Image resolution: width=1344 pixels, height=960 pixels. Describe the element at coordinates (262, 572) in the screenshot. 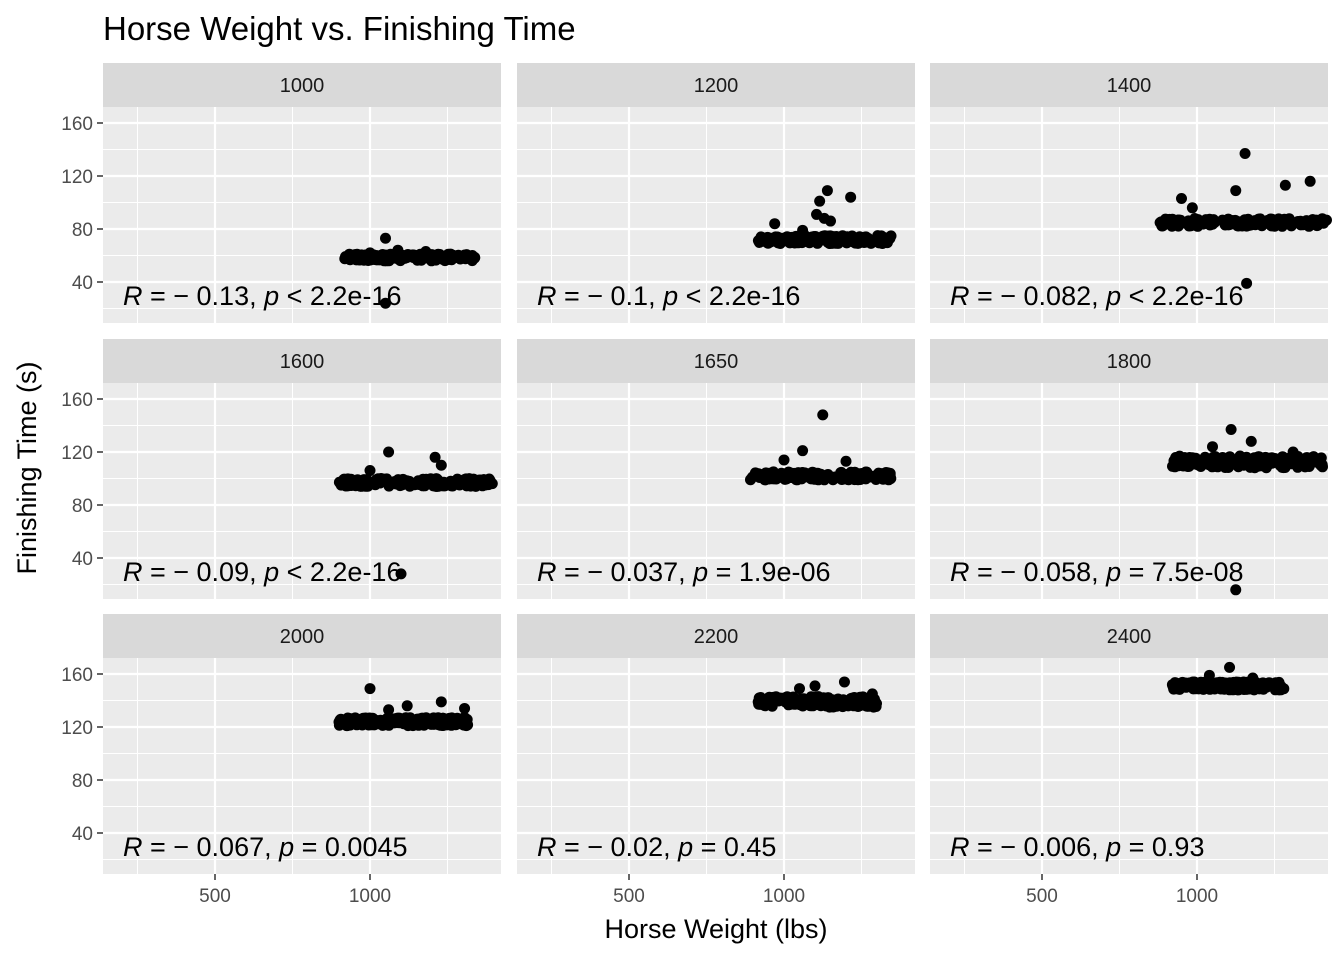

I see `correlation-annotation: R = − 0.09, p < 2.2e-16` at that location.